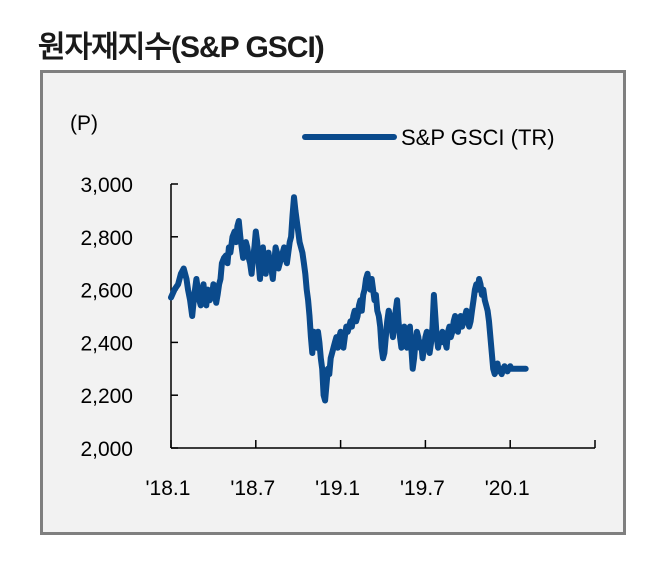  What do you see at coordinates (106, 343) in the screenshot?
I see `y-tick-label: 2,400` at bounding box center [106, 343].